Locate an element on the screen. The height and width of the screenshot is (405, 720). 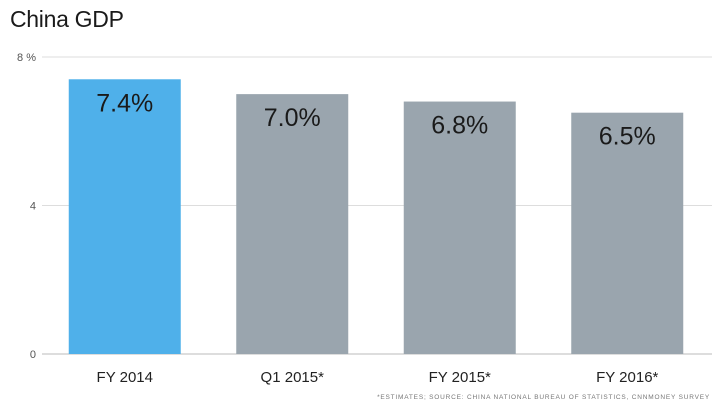
data-labels: 7.4% 7.0% 6.8% 6.5% is located at coordinates (375, 119).